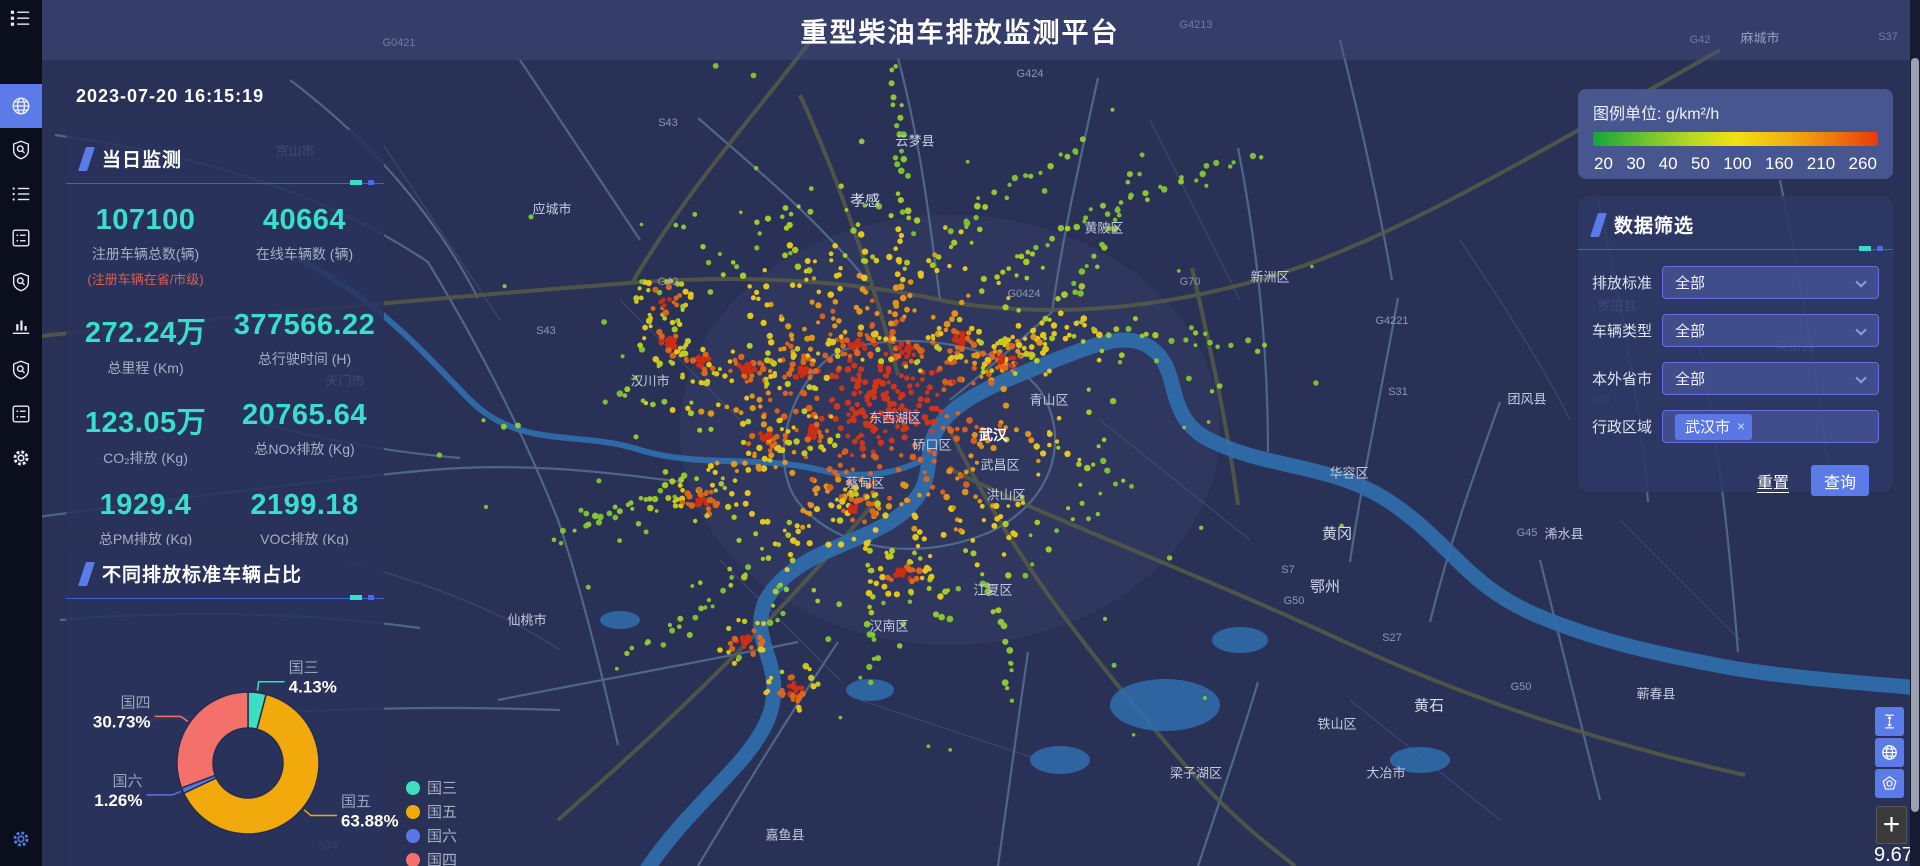  What do you see at coordinates (145, 423) in the screenshot?
I see `stat-value: 123.05万` at bounding box center [145, 423].